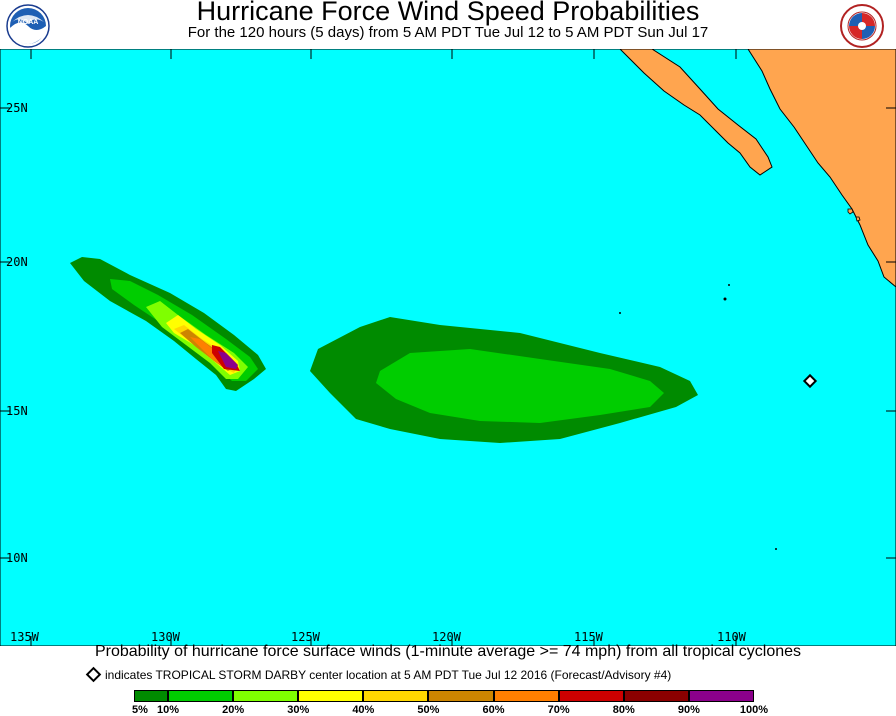 The width and height of the screenshot is (896, 716). What do you see at coordinates (168, 710) in the screenshot?
I see `legend-label: 10%` at bounding box center [168, 710].